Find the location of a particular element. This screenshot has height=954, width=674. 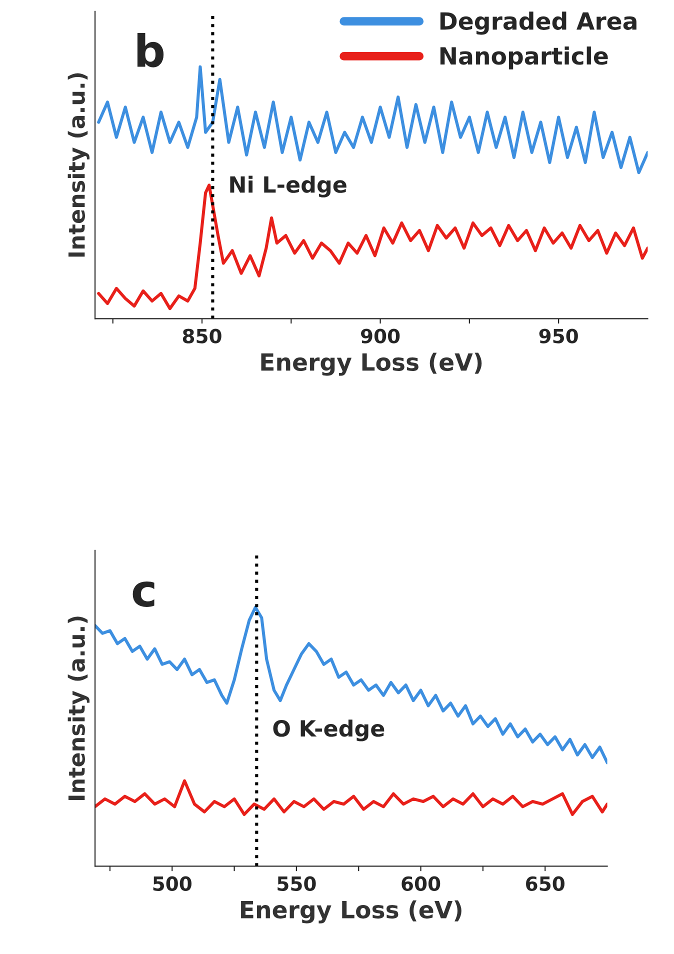

x-tick-label: 600 is located at coordinates (421, 884).